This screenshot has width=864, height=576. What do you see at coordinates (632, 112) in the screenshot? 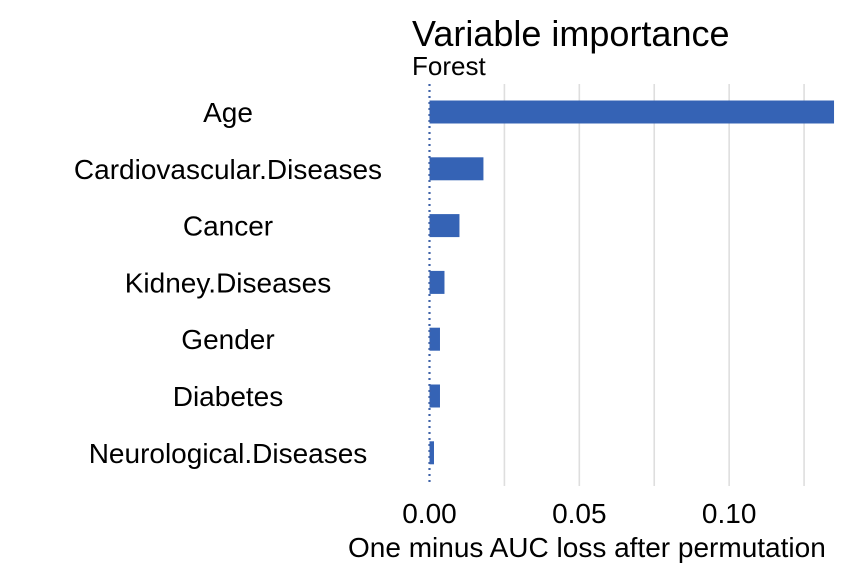
I see `bar-age` at bounding box center [632, 112].